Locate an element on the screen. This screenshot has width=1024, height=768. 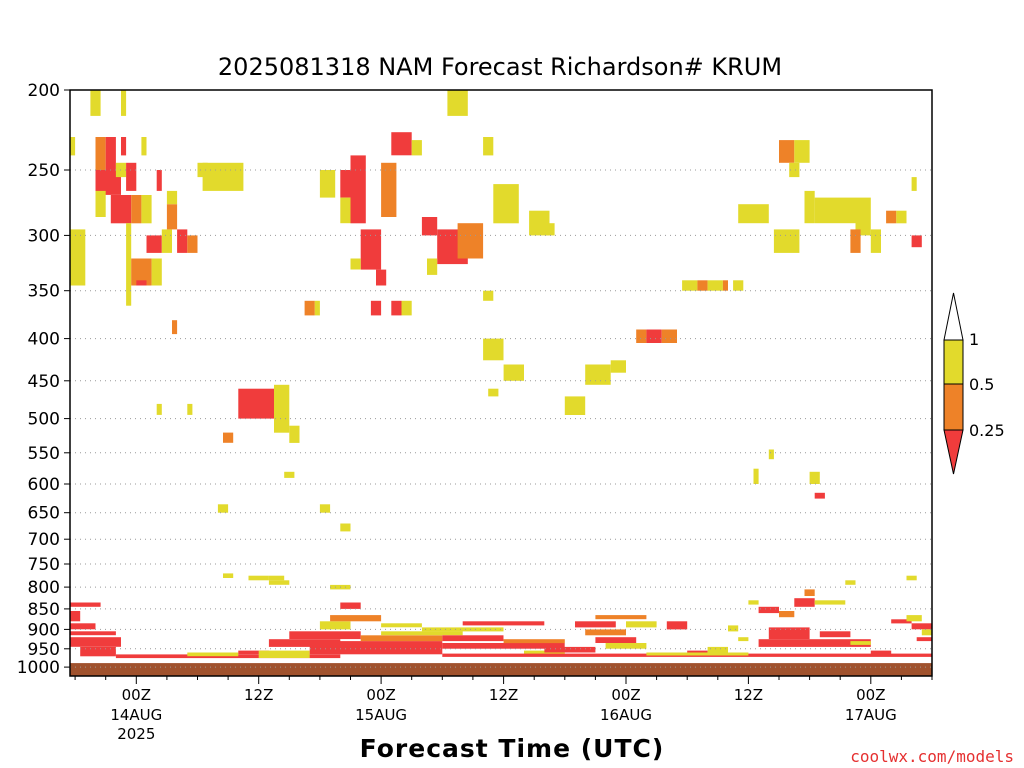
colorbar-swatch is located at coordinates (953, 362).